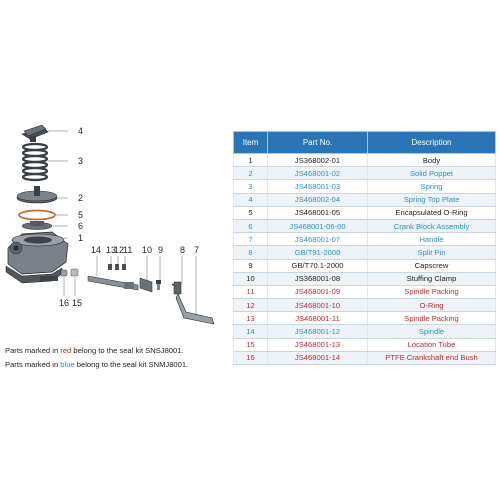 This screenshot has width=500, height=500. What do you see at coordinates (250, 213) in the screenshot?
I see `cell-item: 5` at bounding box center [250, 213].